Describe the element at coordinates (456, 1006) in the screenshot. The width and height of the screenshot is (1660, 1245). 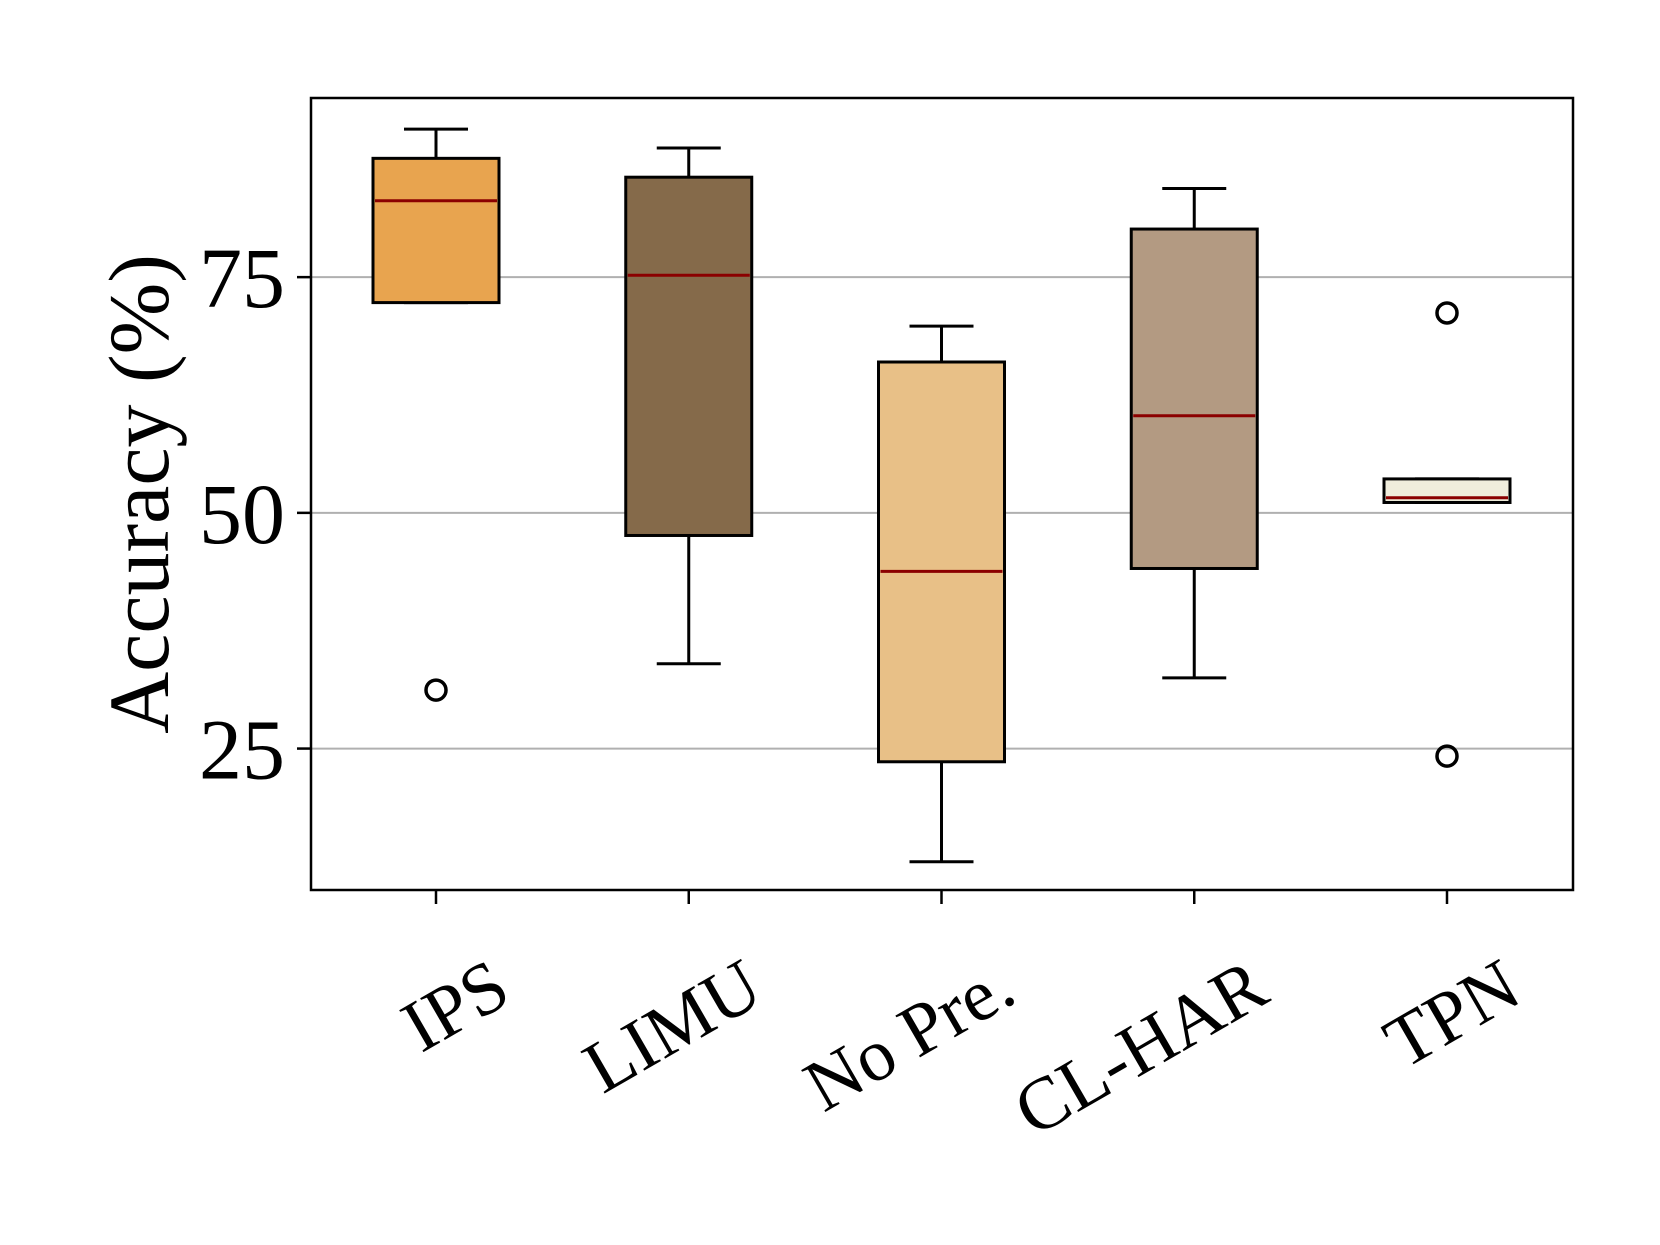
I see `x-tick-label: IPS` at that location.